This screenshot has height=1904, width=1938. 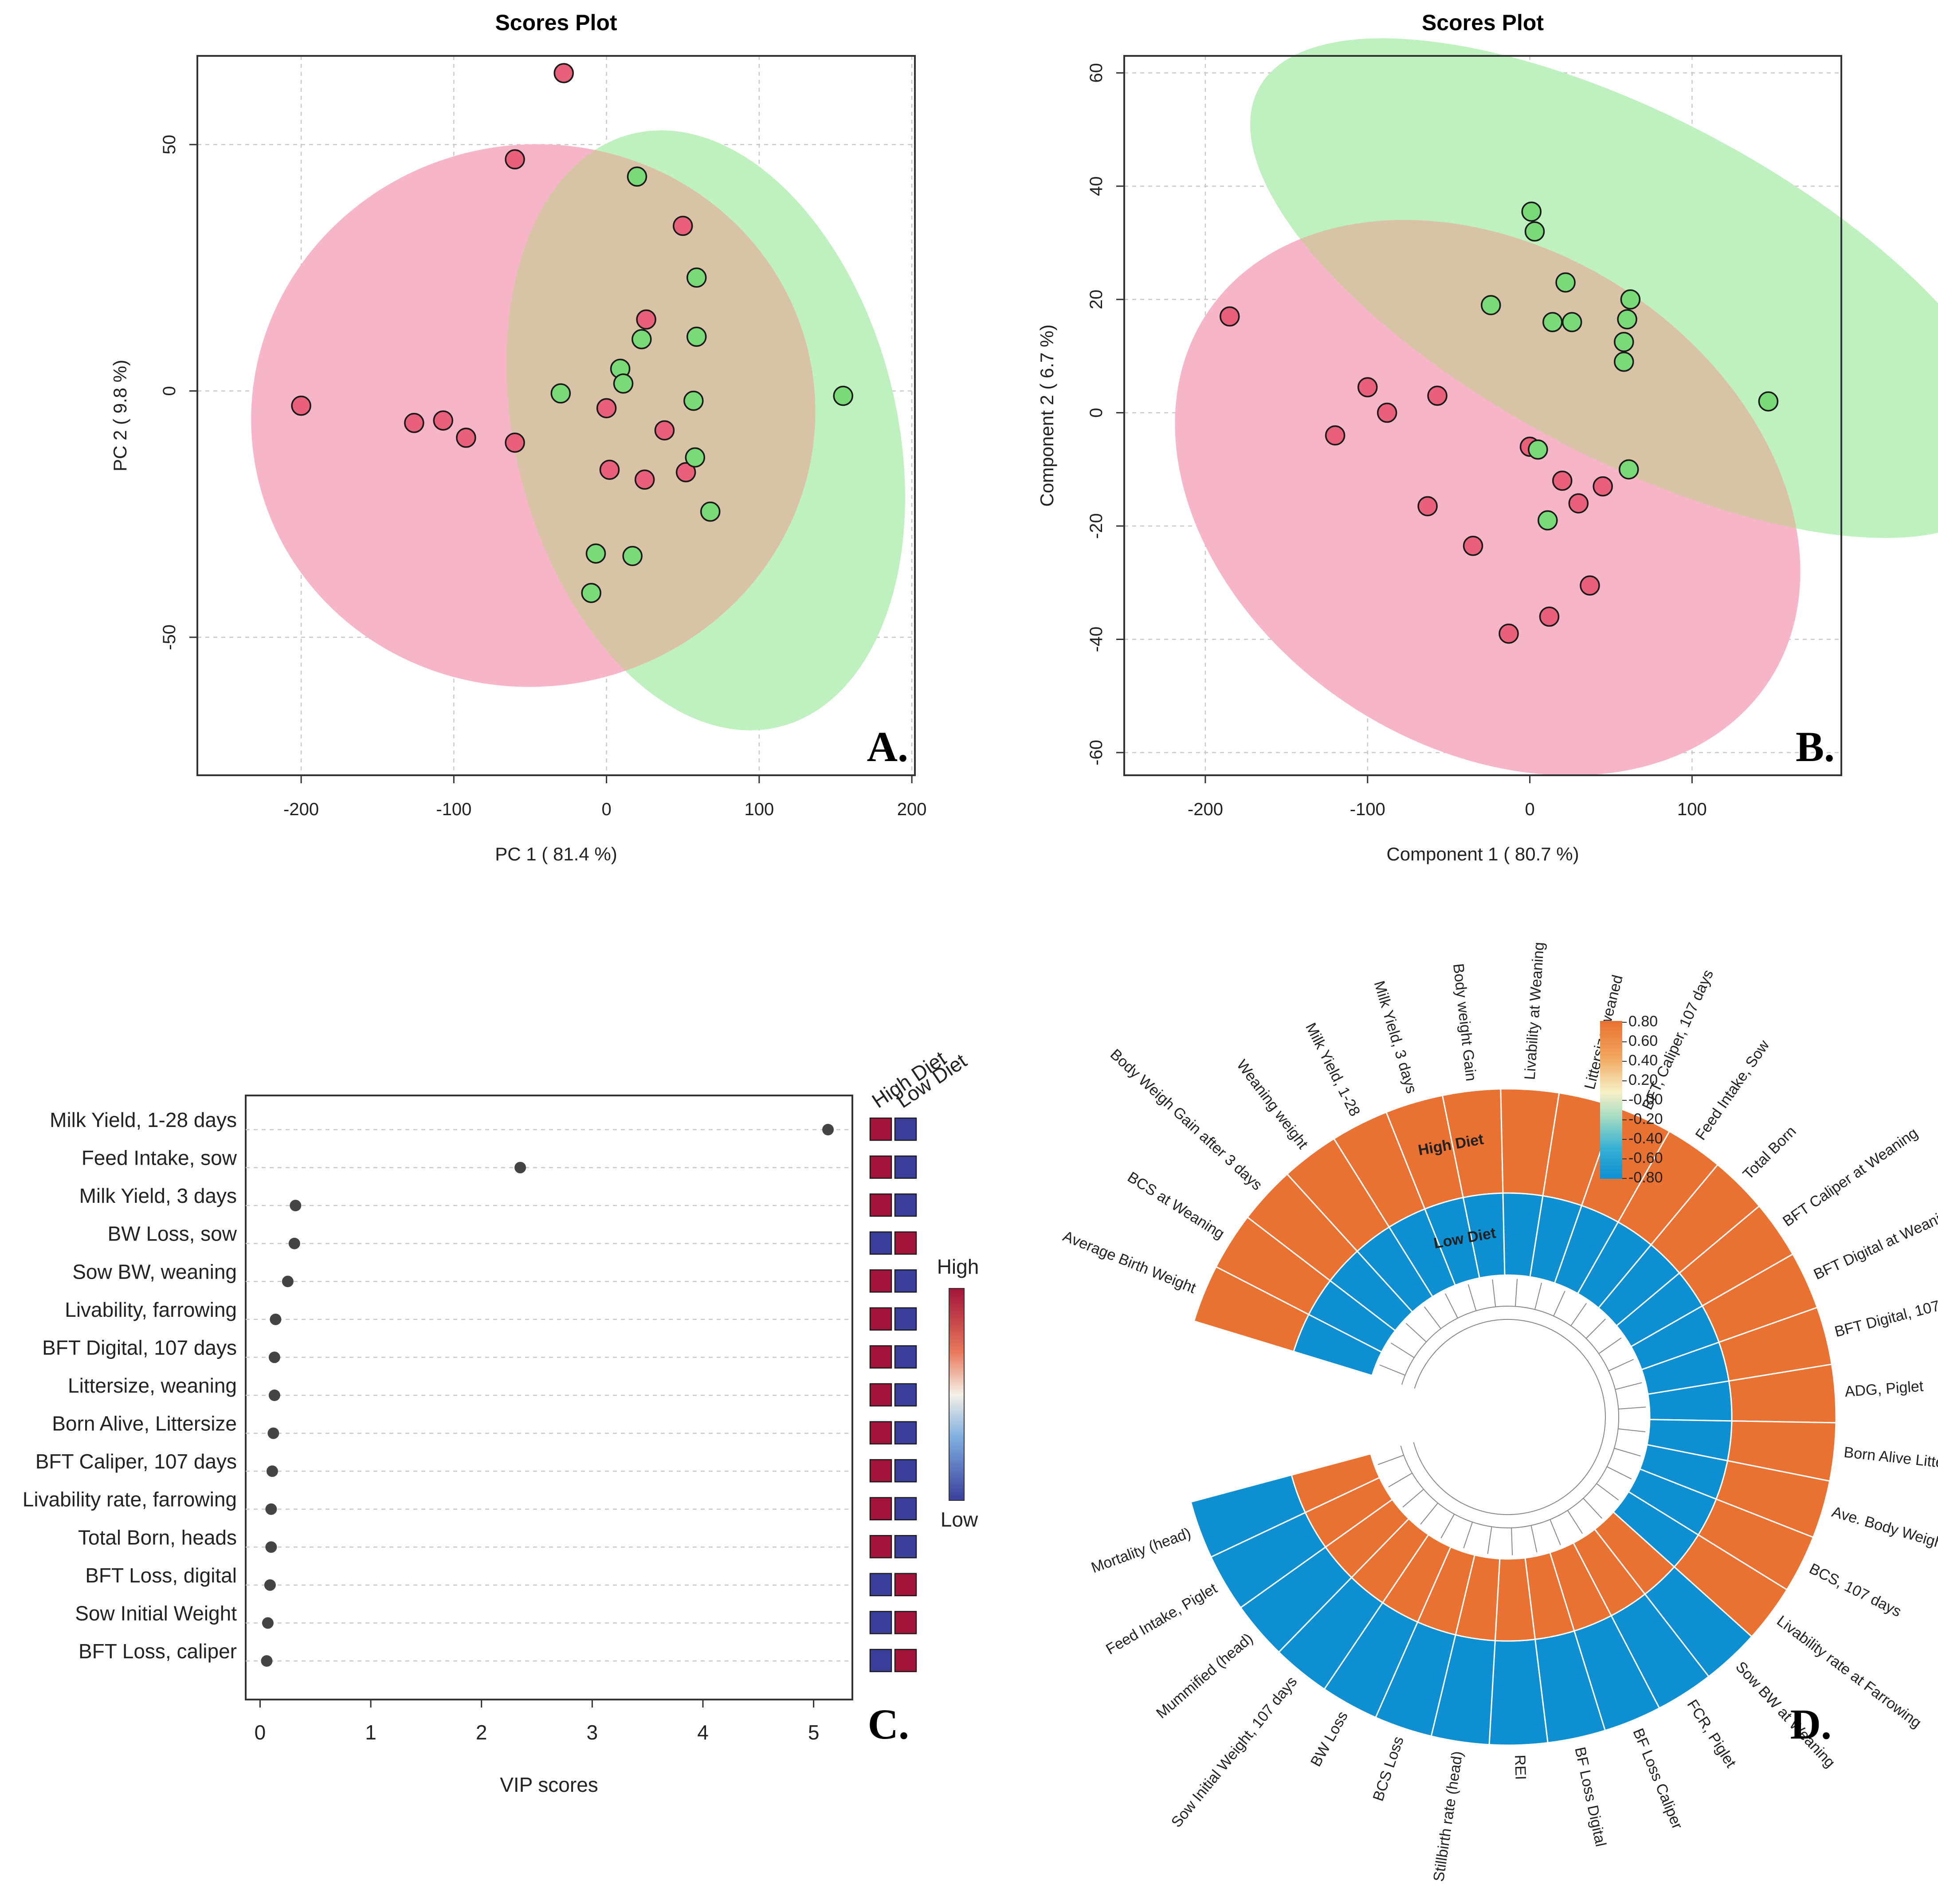 I want to click on x-tick-label: 2, so click(x=481, y=1733).